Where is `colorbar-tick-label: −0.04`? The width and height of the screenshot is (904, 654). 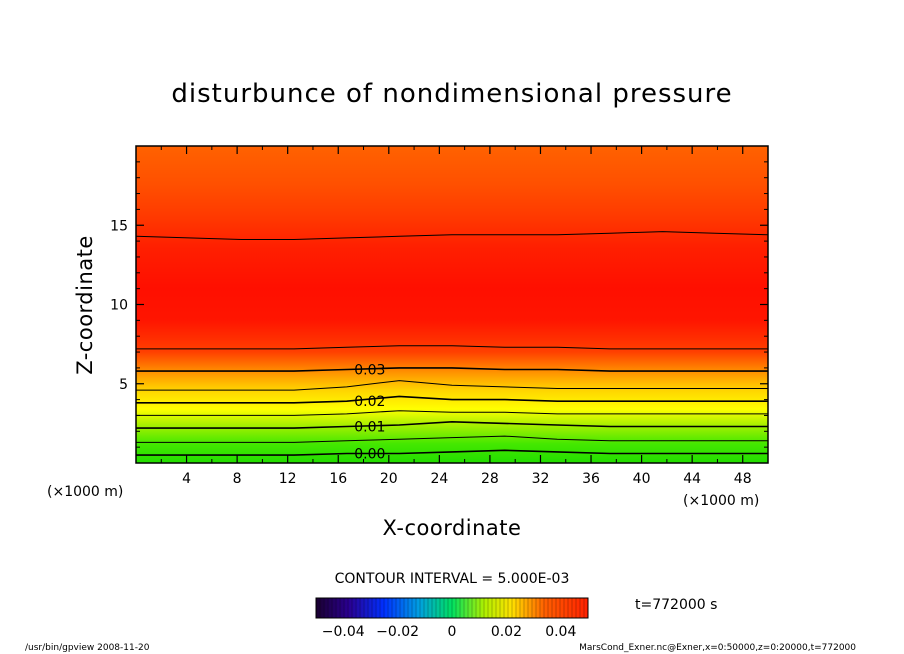 colorbar-tick-label: −0.04 is located at coordinates (343, 632).